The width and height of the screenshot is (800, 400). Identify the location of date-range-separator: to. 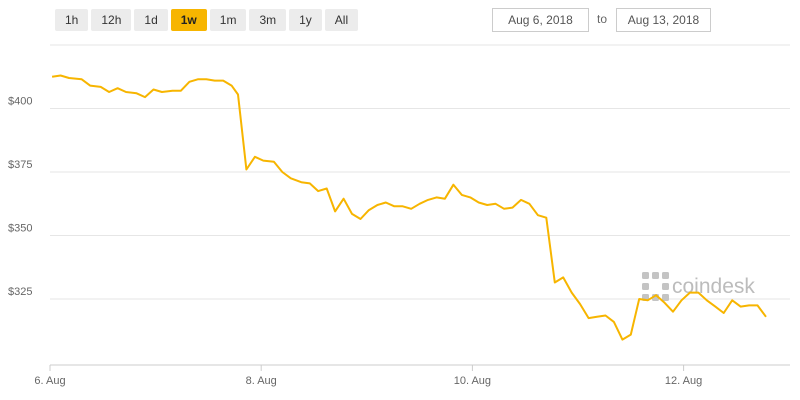
(602, 19).